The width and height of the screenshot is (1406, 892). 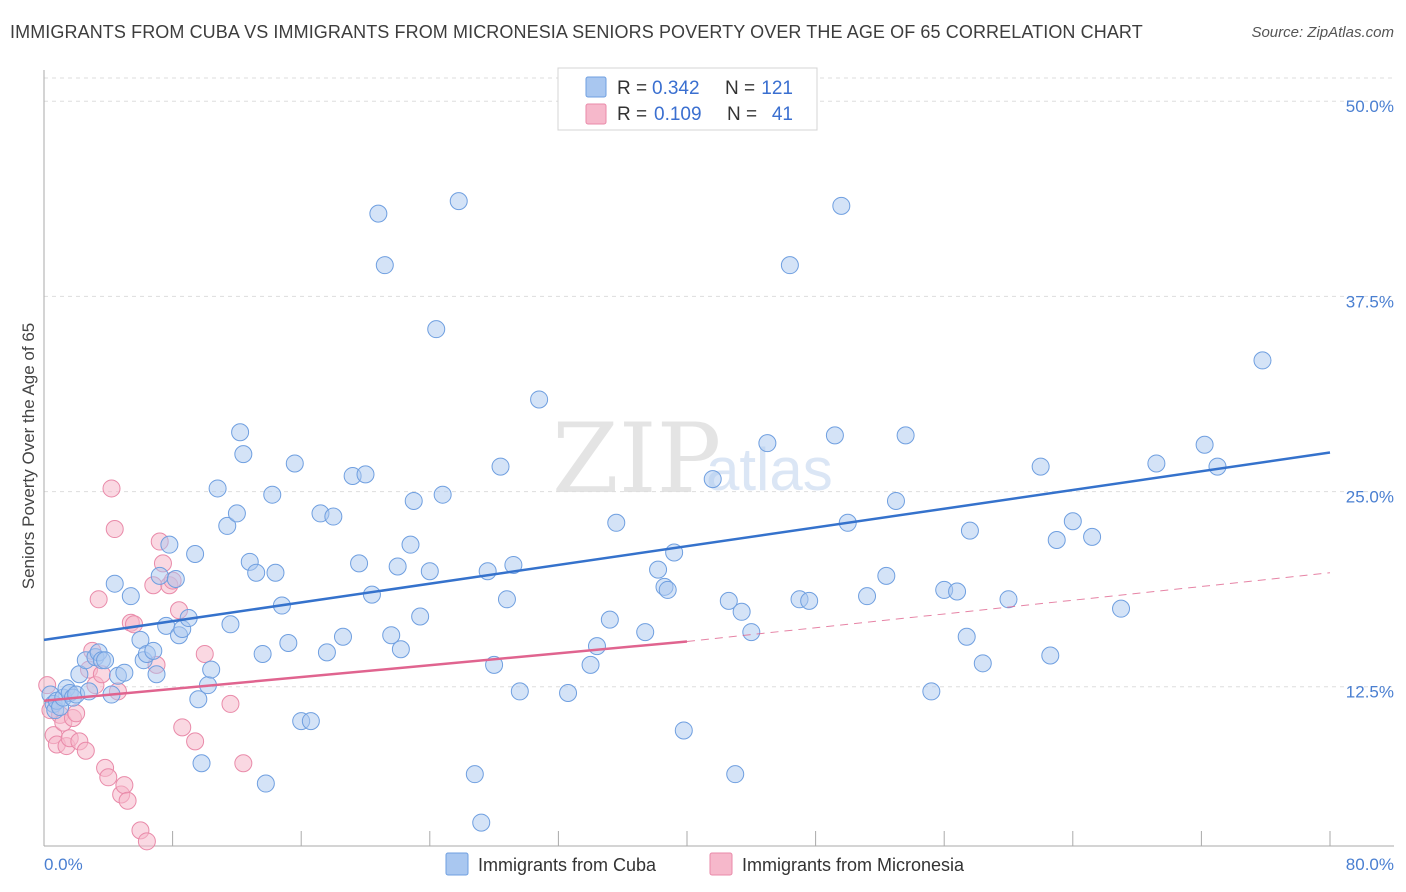 What do you see at coordinates (1322, 32) in the screenshot?
I see `source-credit: Source: ZipAtlas.com` at bounding box center [1322, 32].